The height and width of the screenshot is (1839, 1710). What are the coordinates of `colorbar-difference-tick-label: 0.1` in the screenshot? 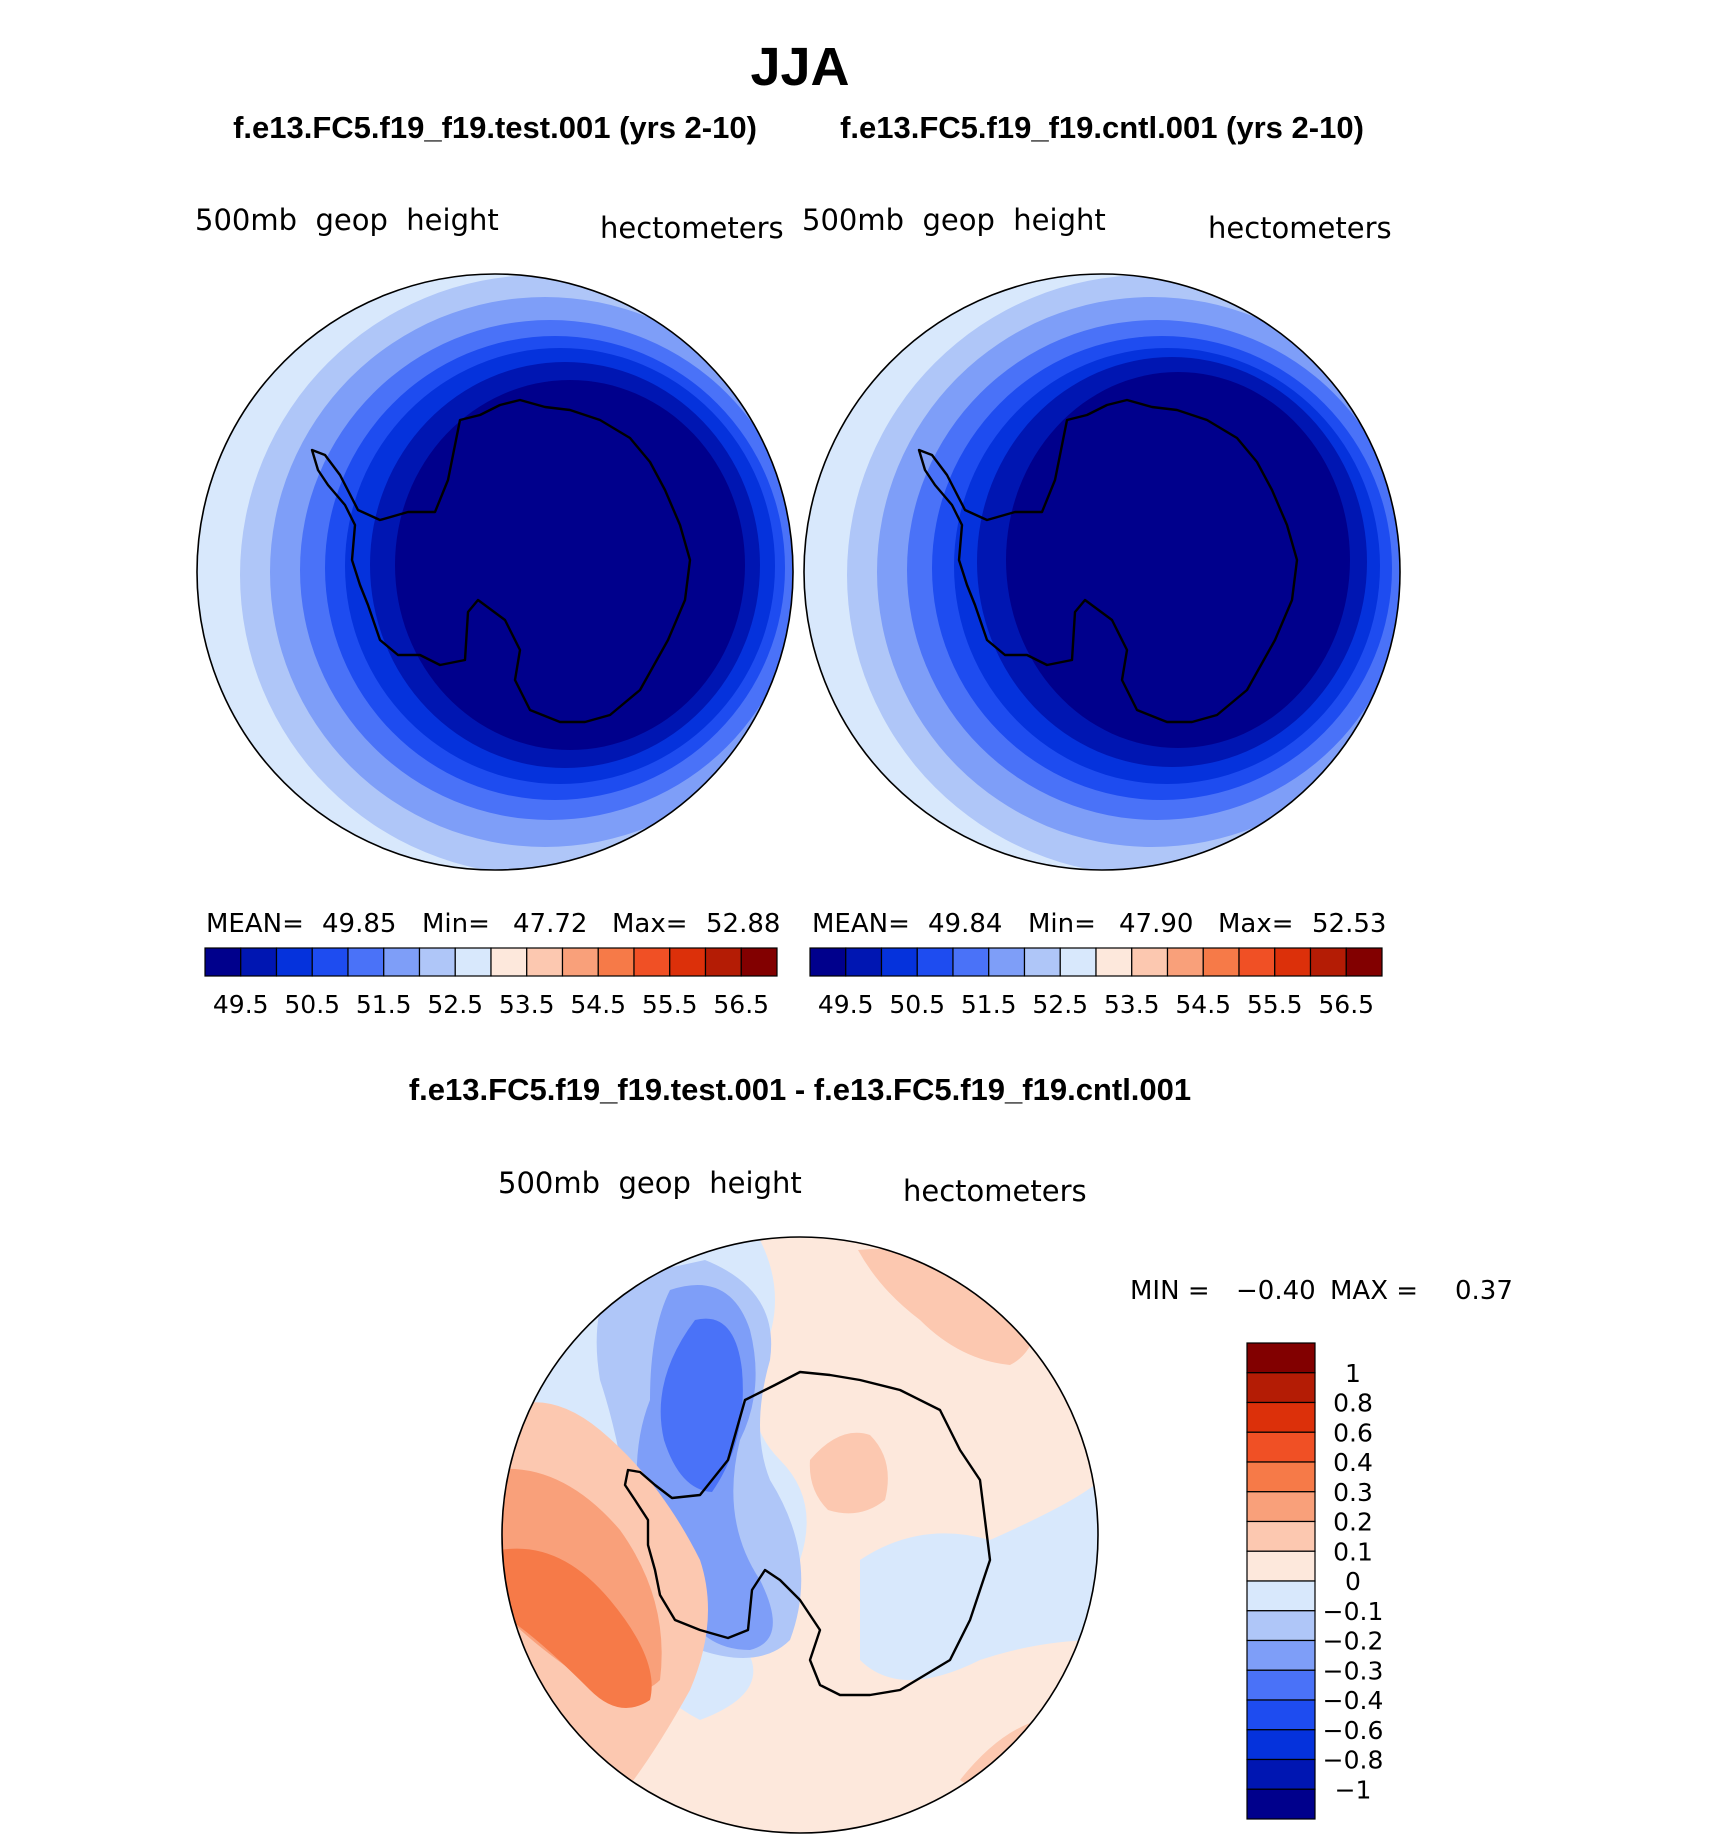 It's located at (1353, 1551).